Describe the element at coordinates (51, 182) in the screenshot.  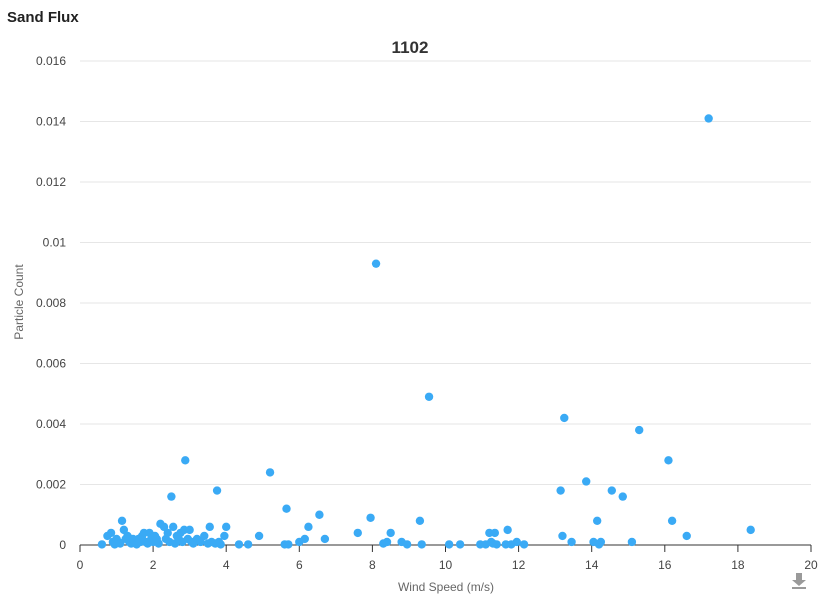
I see `y-tick-label: 0.012` at that location.